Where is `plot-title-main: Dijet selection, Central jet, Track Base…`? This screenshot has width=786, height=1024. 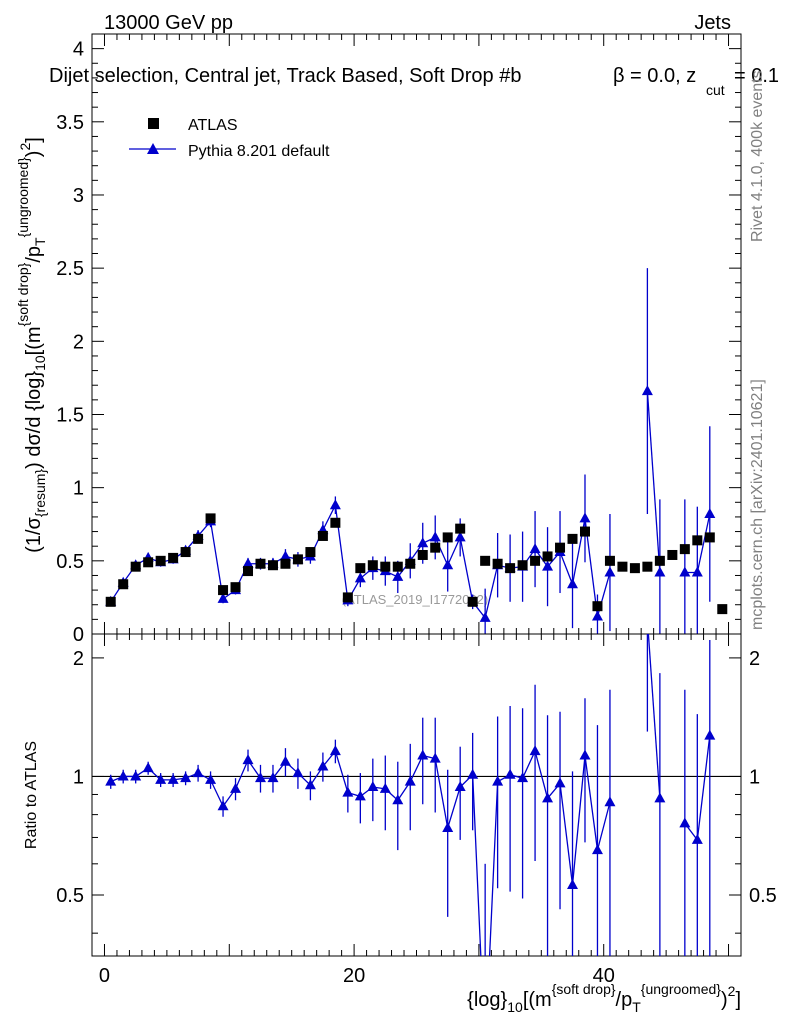
plot-title-main: Dijet selection, Central jet, Track Base… is located at coordinates (285, 76).